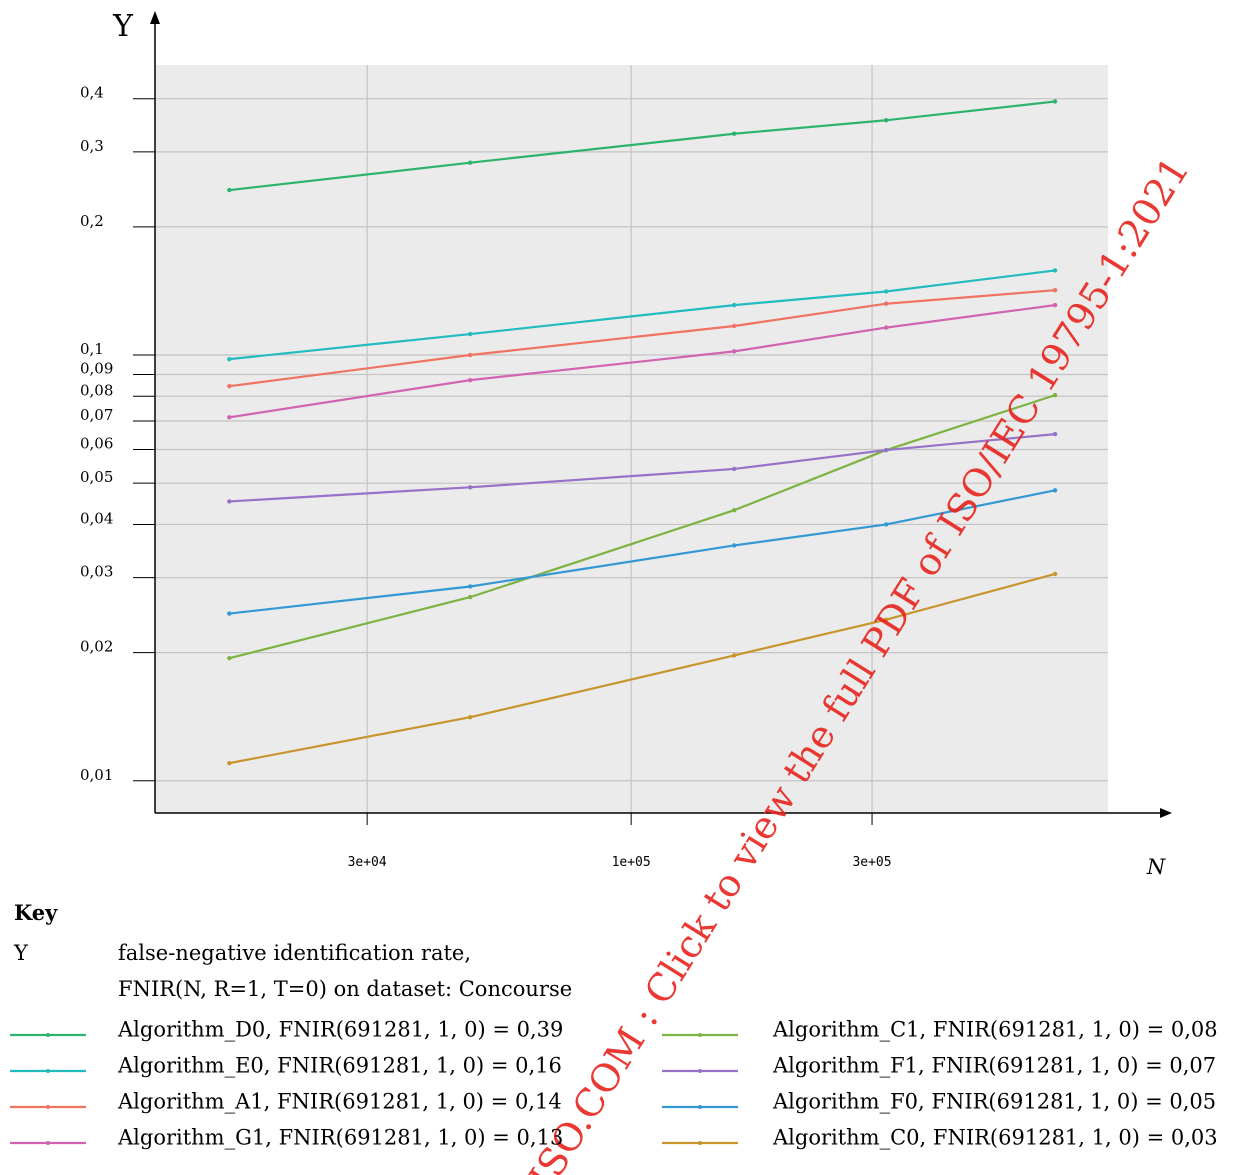 The width and height of the screenshot is (1246, 1175). Describe the element at coordinates (367, 862) in the screenshot. I see `x-tick-label: 3e+04` at that location.